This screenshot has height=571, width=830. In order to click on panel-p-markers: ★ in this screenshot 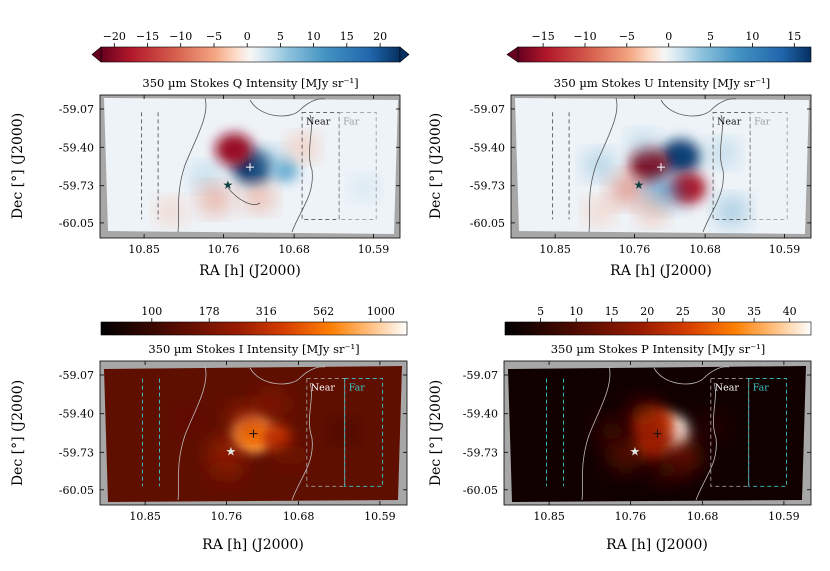, I will do `click(646, 444)`.